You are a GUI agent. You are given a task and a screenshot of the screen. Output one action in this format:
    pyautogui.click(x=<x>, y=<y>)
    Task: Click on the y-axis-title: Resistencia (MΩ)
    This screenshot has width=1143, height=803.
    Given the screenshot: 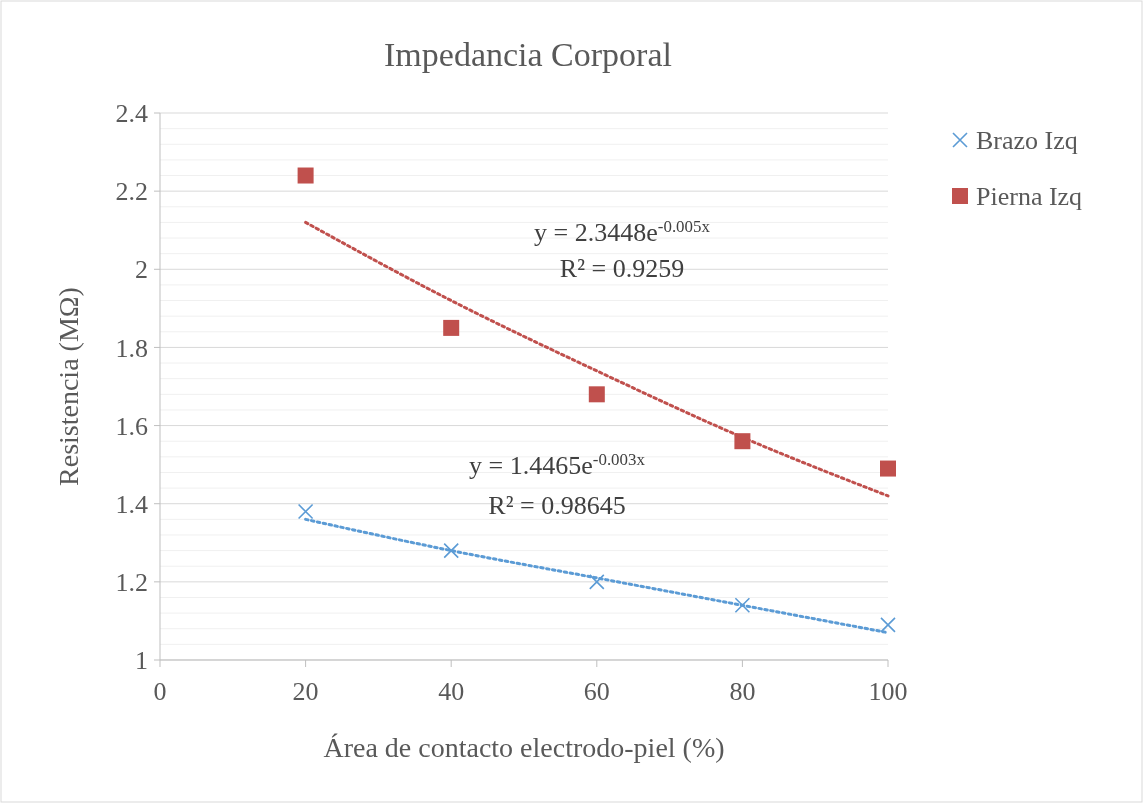 What is the action you would take?
    pyautogui.click(x=68, y=386)
    